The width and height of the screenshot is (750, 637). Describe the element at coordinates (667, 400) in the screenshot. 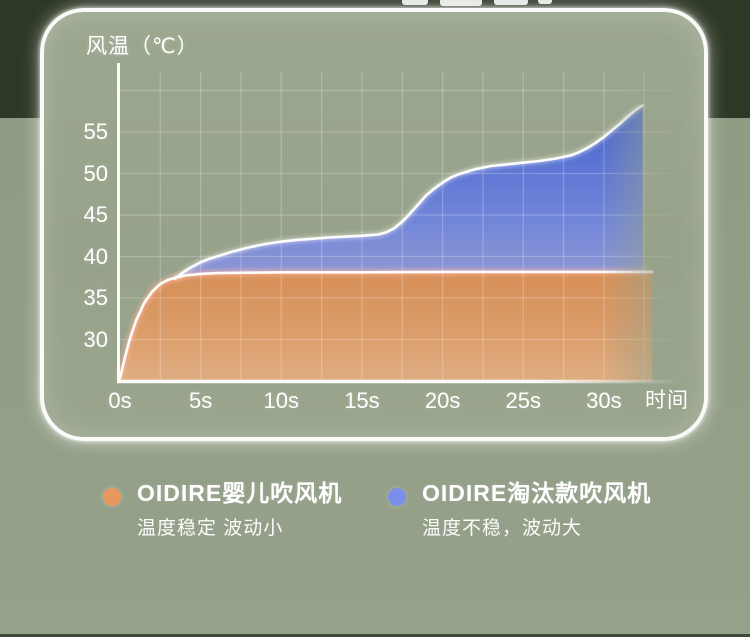

I see `x-axis-title: 时间` at that location.